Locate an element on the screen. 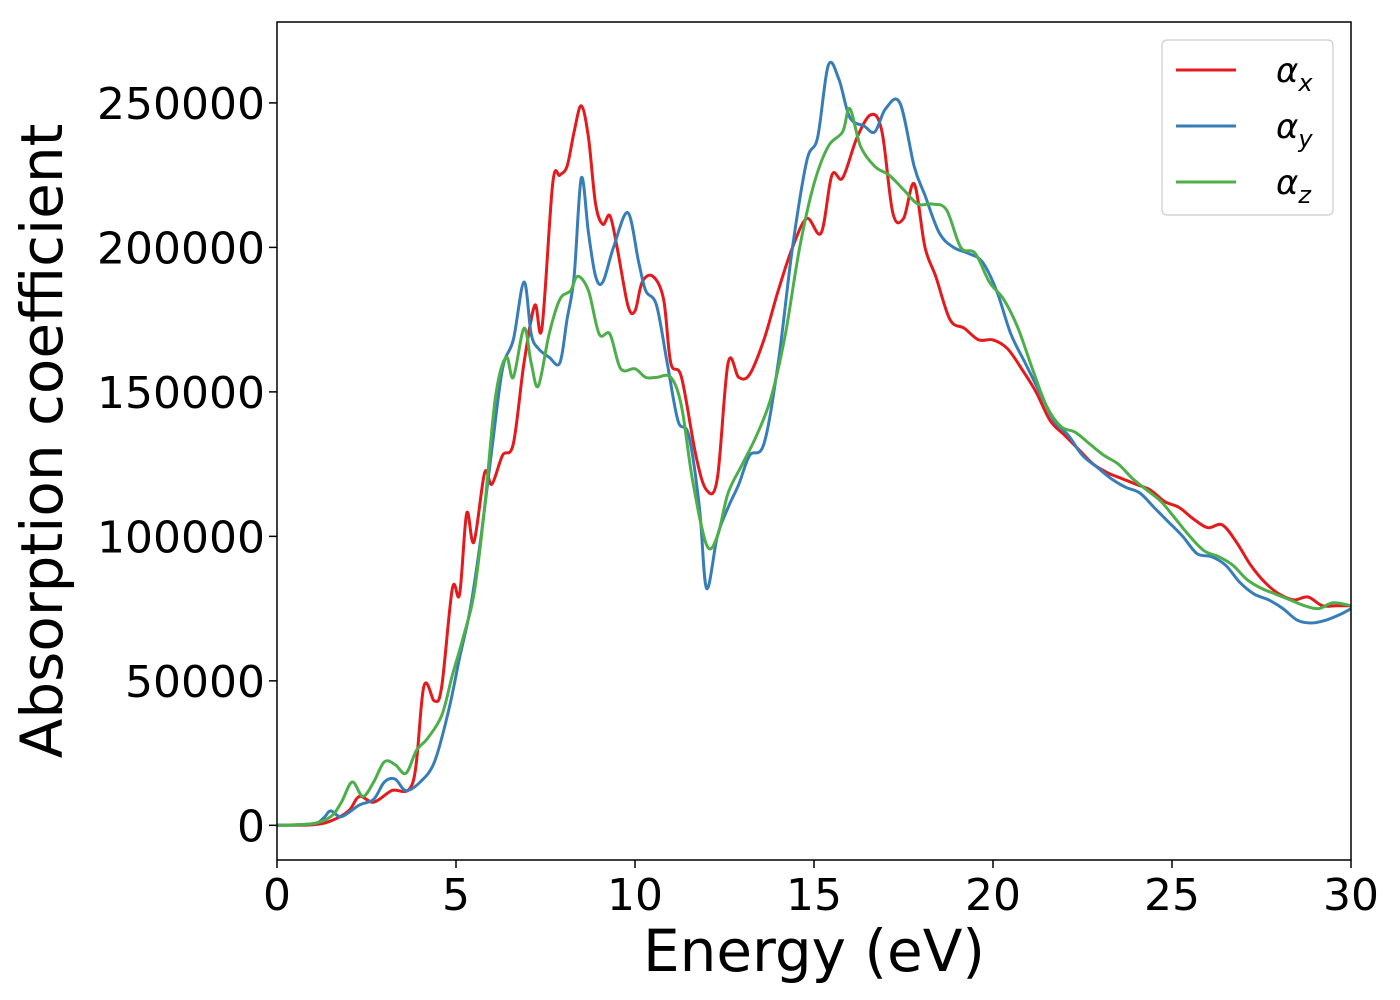  y-tick-label: 100000 is located at coordinates (181, 537).